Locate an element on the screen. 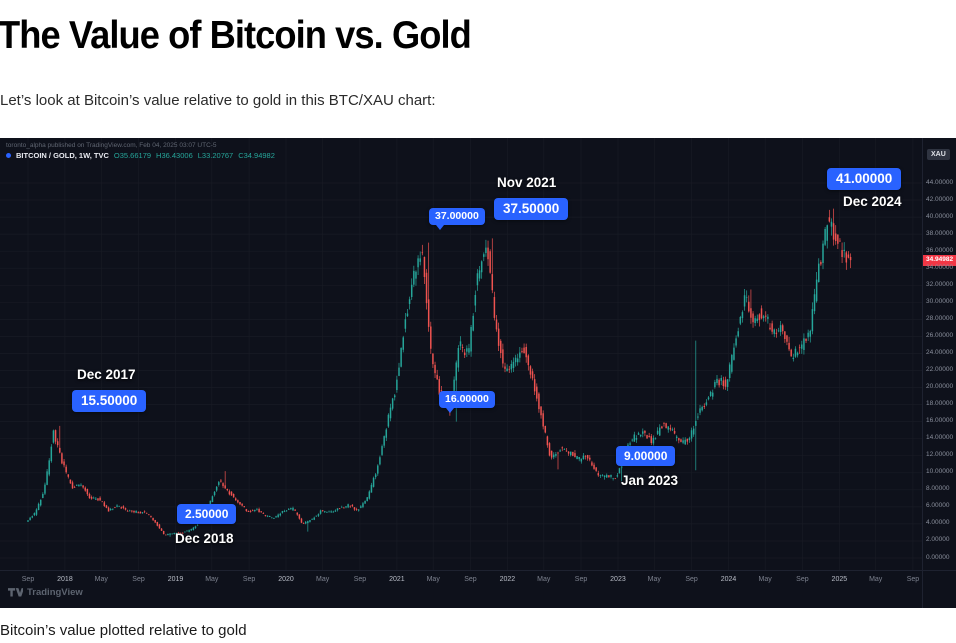 Image resolution: width=956 pixels, height=643 pixels. series-dot-icon is located at coordinates (8, 155).